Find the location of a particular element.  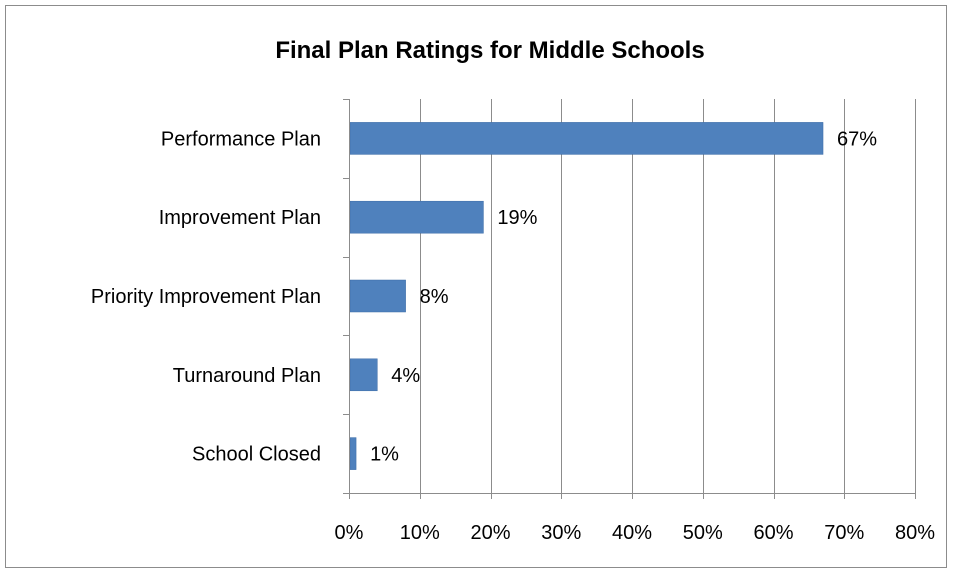

data-label: 19% is located at coordinates (517, 218).